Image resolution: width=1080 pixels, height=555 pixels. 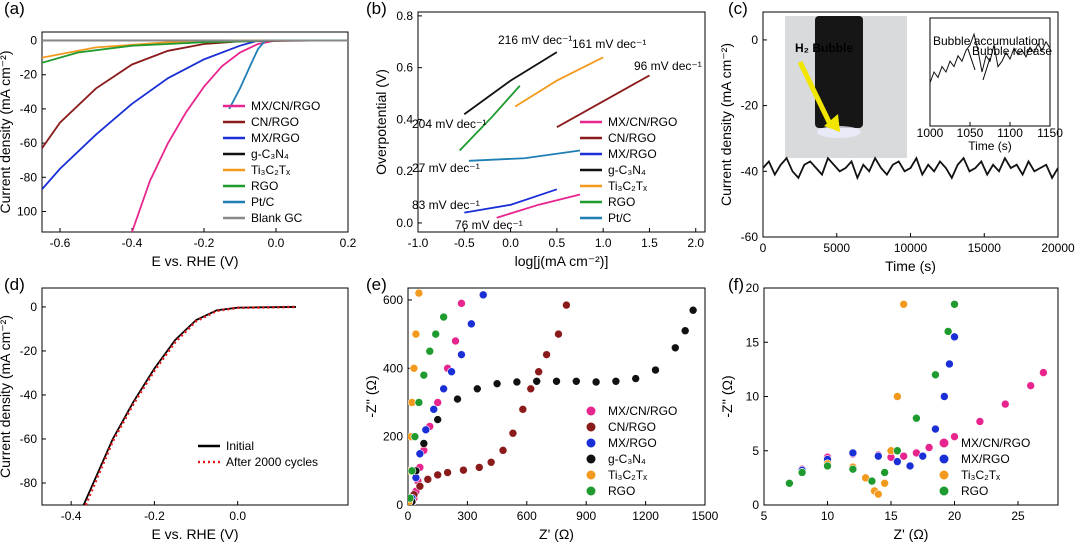 I want to click on x-tick-label: 1.0, so click(x=603, y=243).